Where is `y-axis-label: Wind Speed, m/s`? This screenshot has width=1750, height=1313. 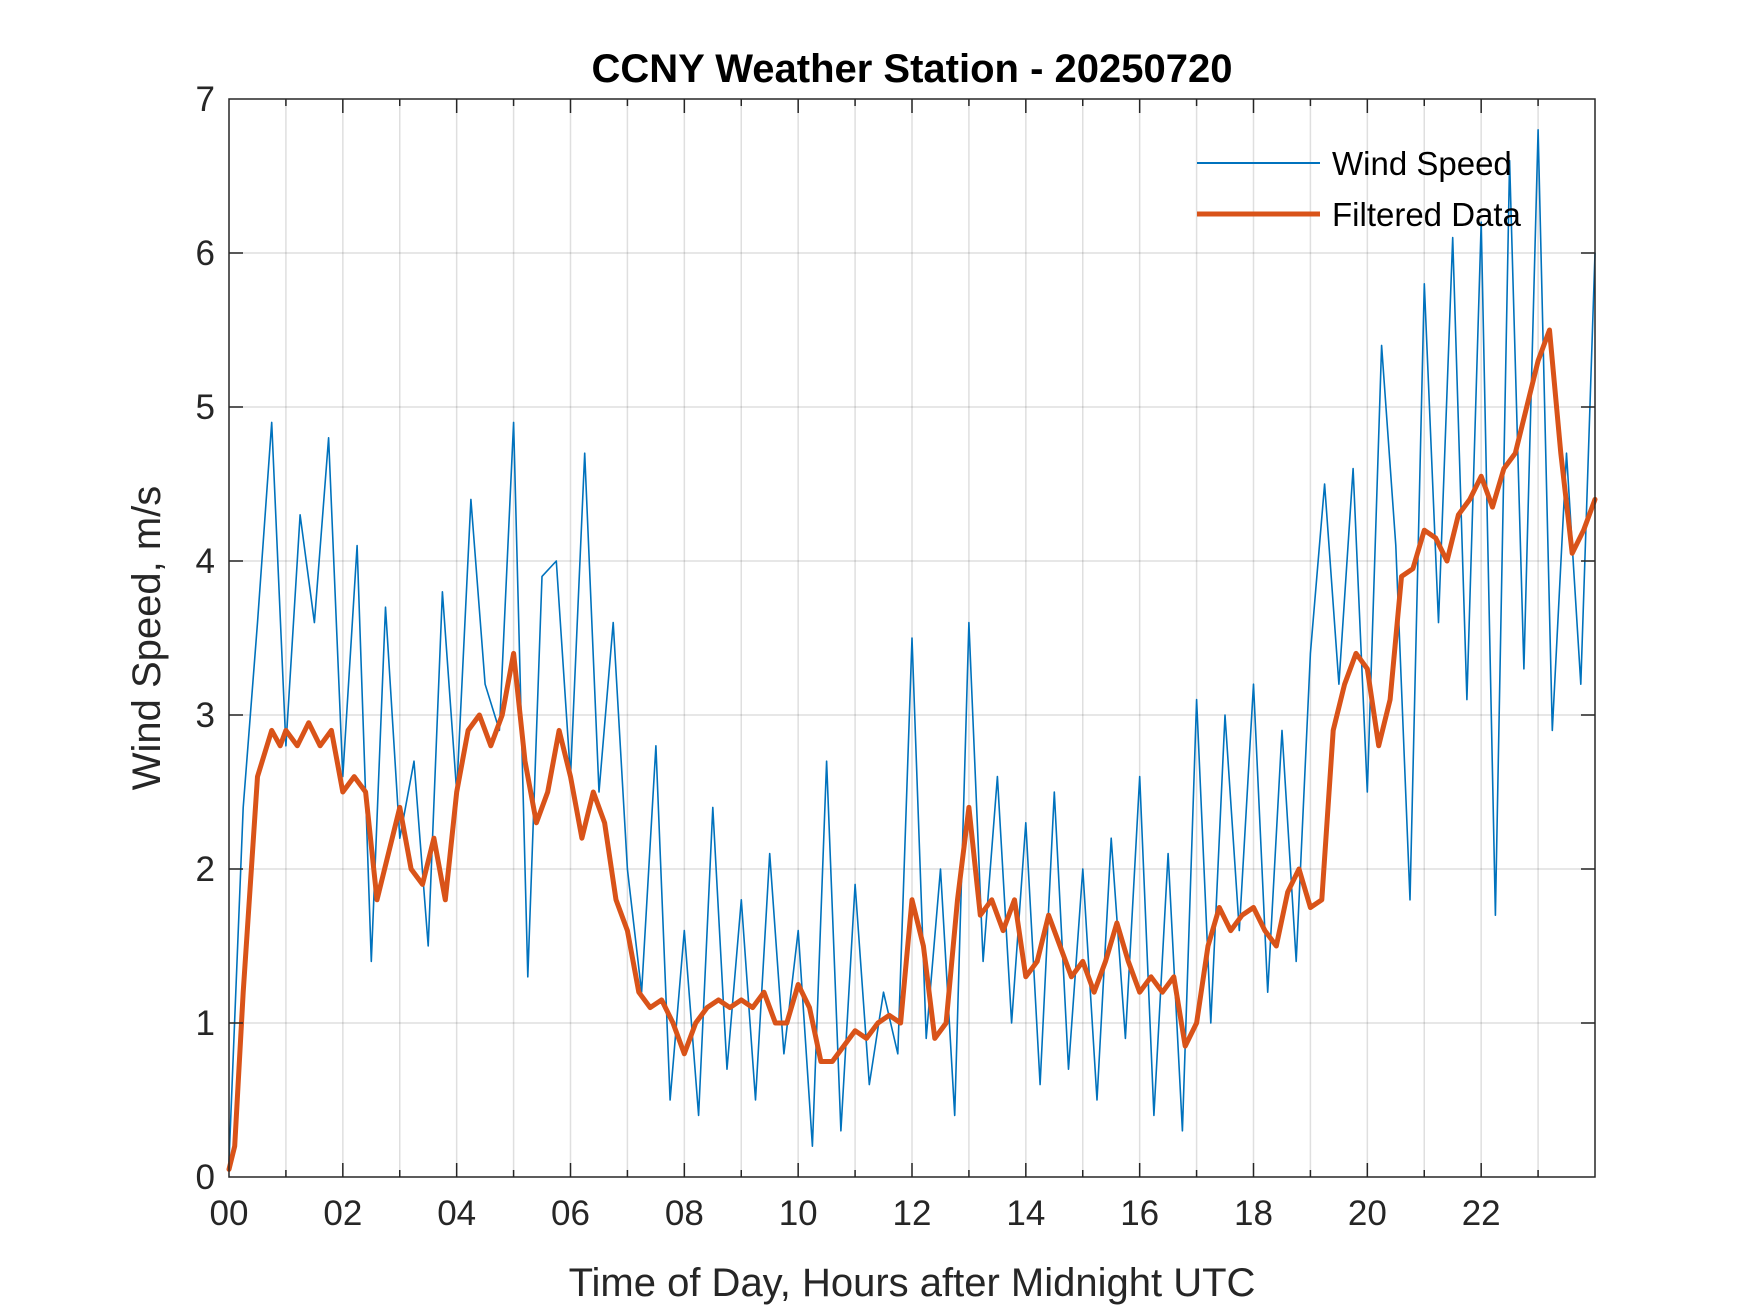
y-axis-label: Wind Speed, m/s is located at coordinates (147, 638).